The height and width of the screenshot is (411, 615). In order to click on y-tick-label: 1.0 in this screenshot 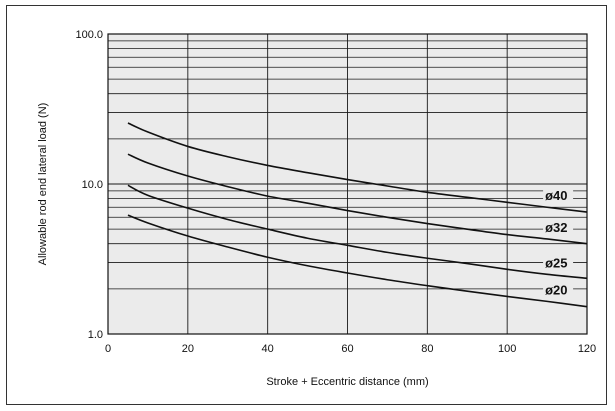, I will do `click(95, 335)`.